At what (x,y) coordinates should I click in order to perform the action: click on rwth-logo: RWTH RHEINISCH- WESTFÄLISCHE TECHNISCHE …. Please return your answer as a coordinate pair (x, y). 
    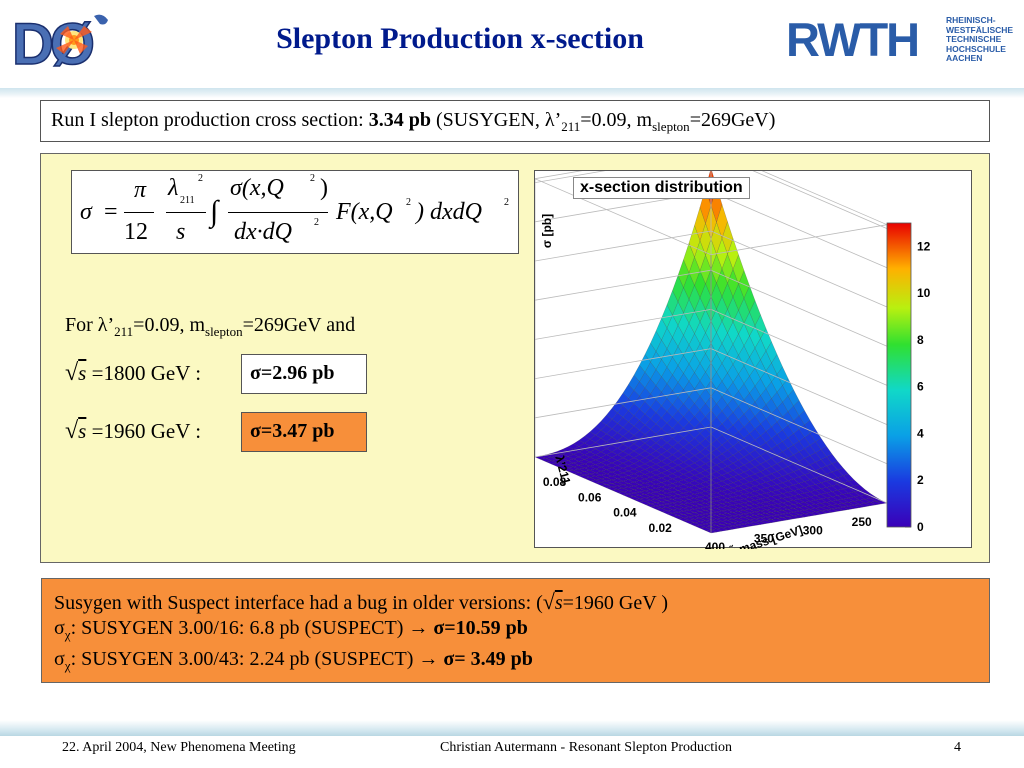
    Looking at the image, I should click on (902, 39).